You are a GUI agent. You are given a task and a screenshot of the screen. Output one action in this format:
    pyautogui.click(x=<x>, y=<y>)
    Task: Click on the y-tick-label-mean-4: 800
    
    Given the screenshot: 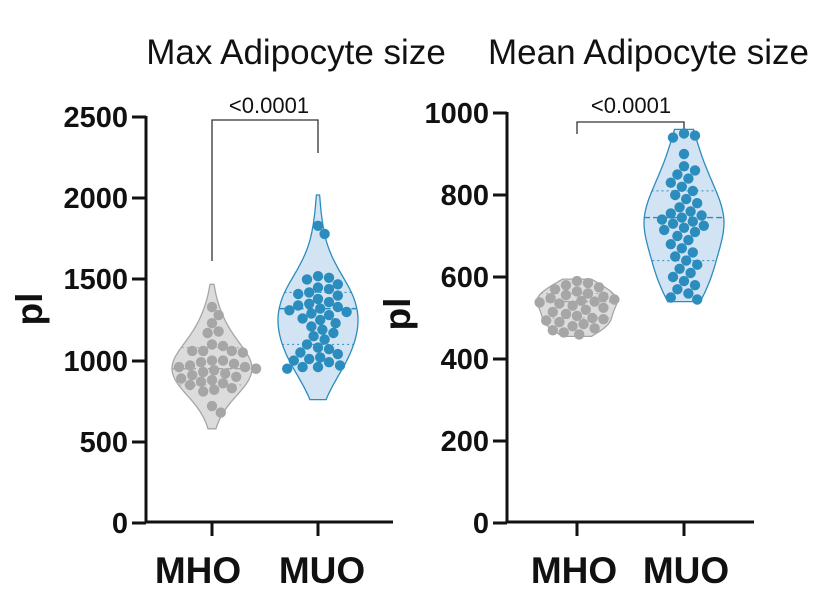 What is the action you would take?
    pyautogui.click(x=465, y=196)
    